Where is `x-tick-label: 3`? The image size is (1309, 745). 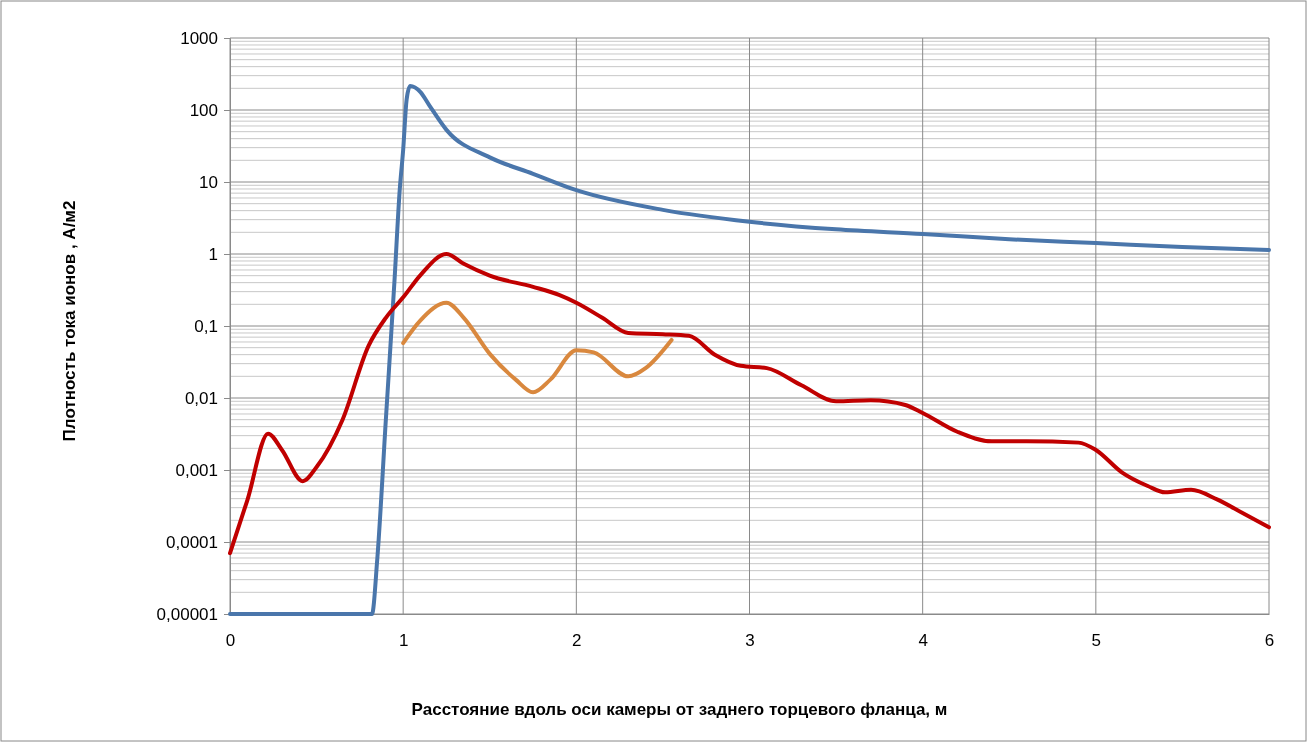 x-tick-label: 3 is located at coordinates (750, 641).